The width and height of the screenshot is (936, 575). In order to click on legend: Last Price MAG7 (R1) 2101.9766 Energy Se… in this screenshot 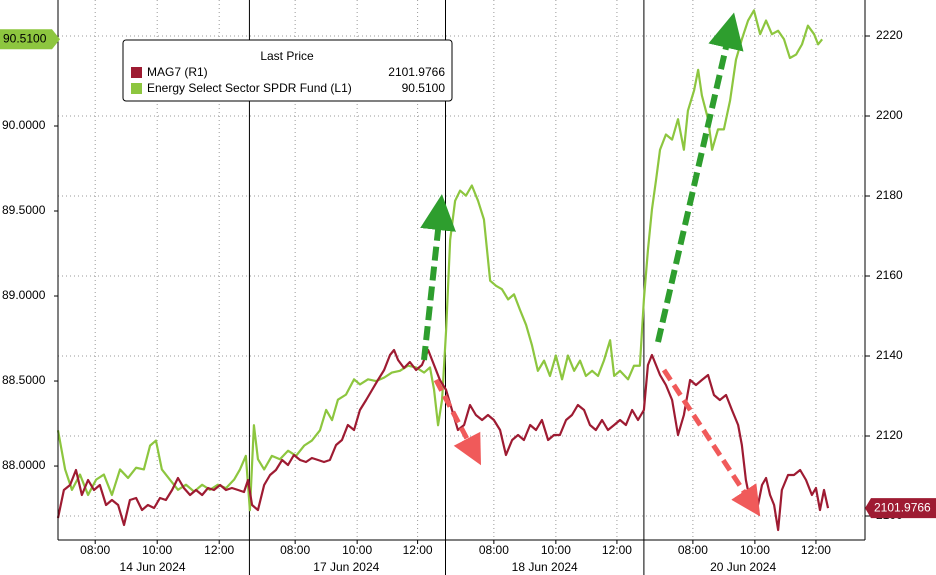, I will do `click(287, 70)`.